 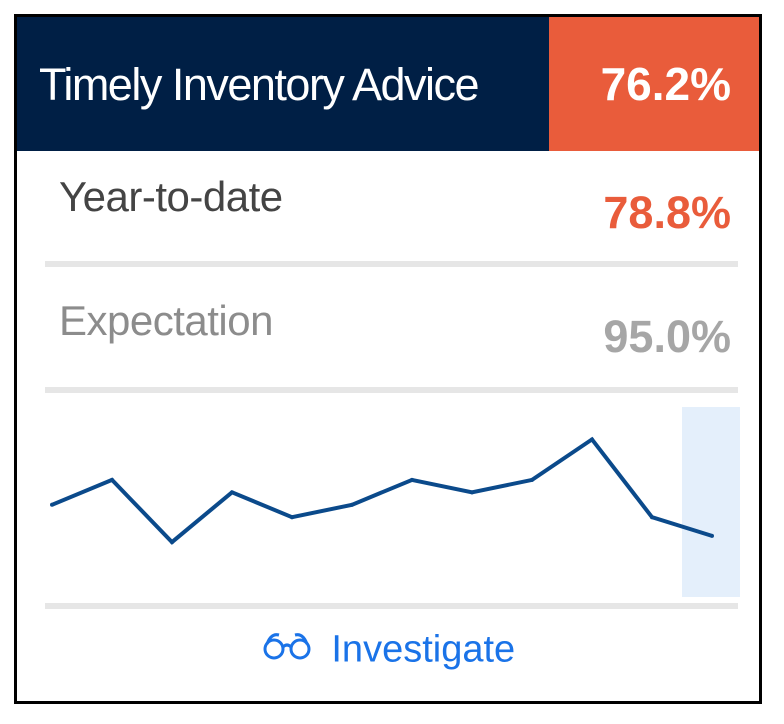 I want to click on header-title-panel: Timely Inventory Advice, so click(x=283, y=84).